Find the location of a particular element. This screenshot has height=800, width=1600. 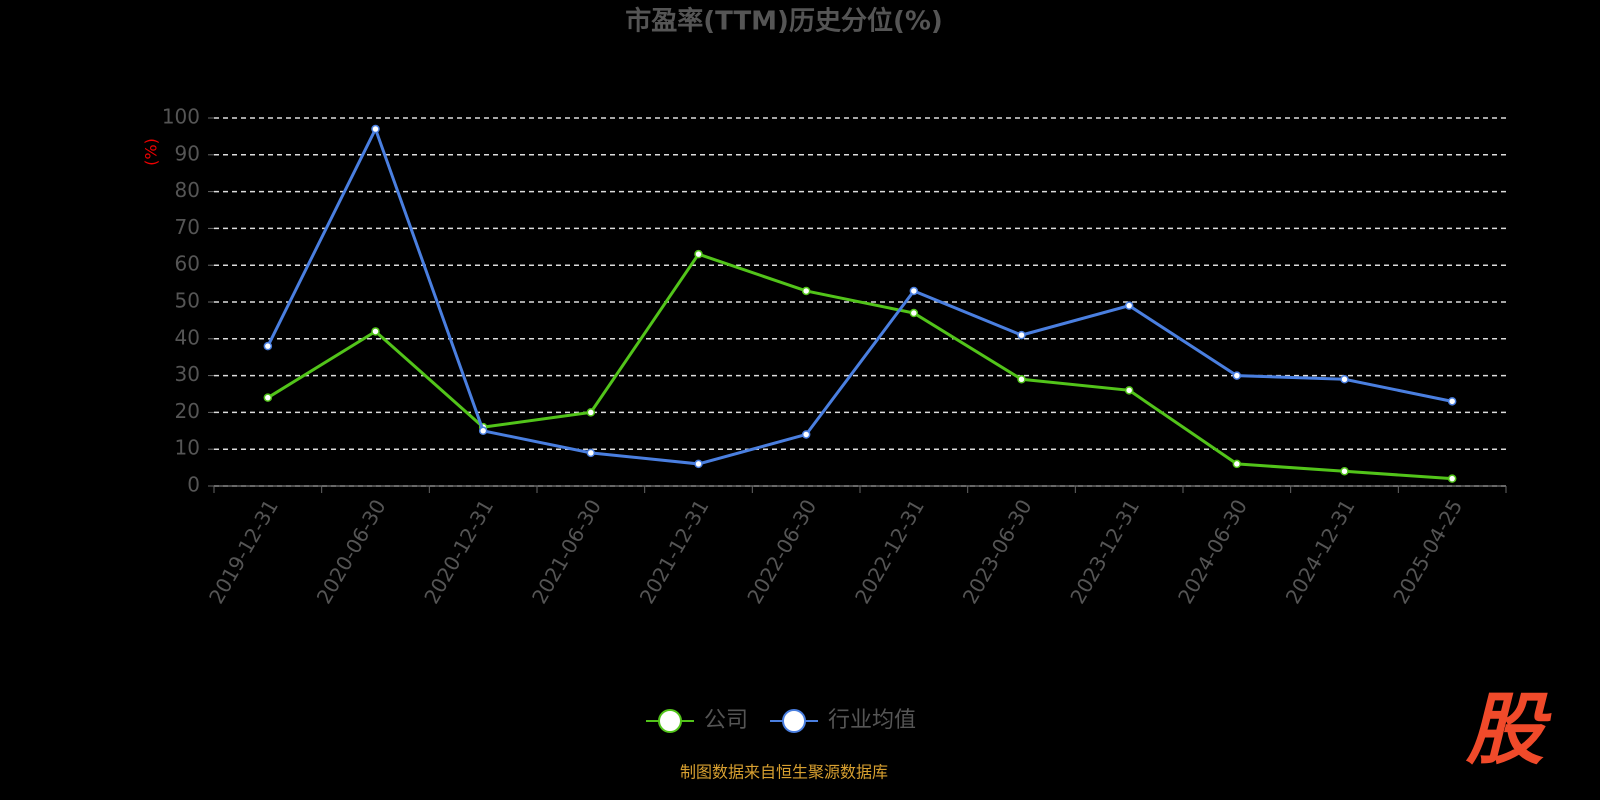

y-tick-label: 60 is located at coordinates (187, 264).